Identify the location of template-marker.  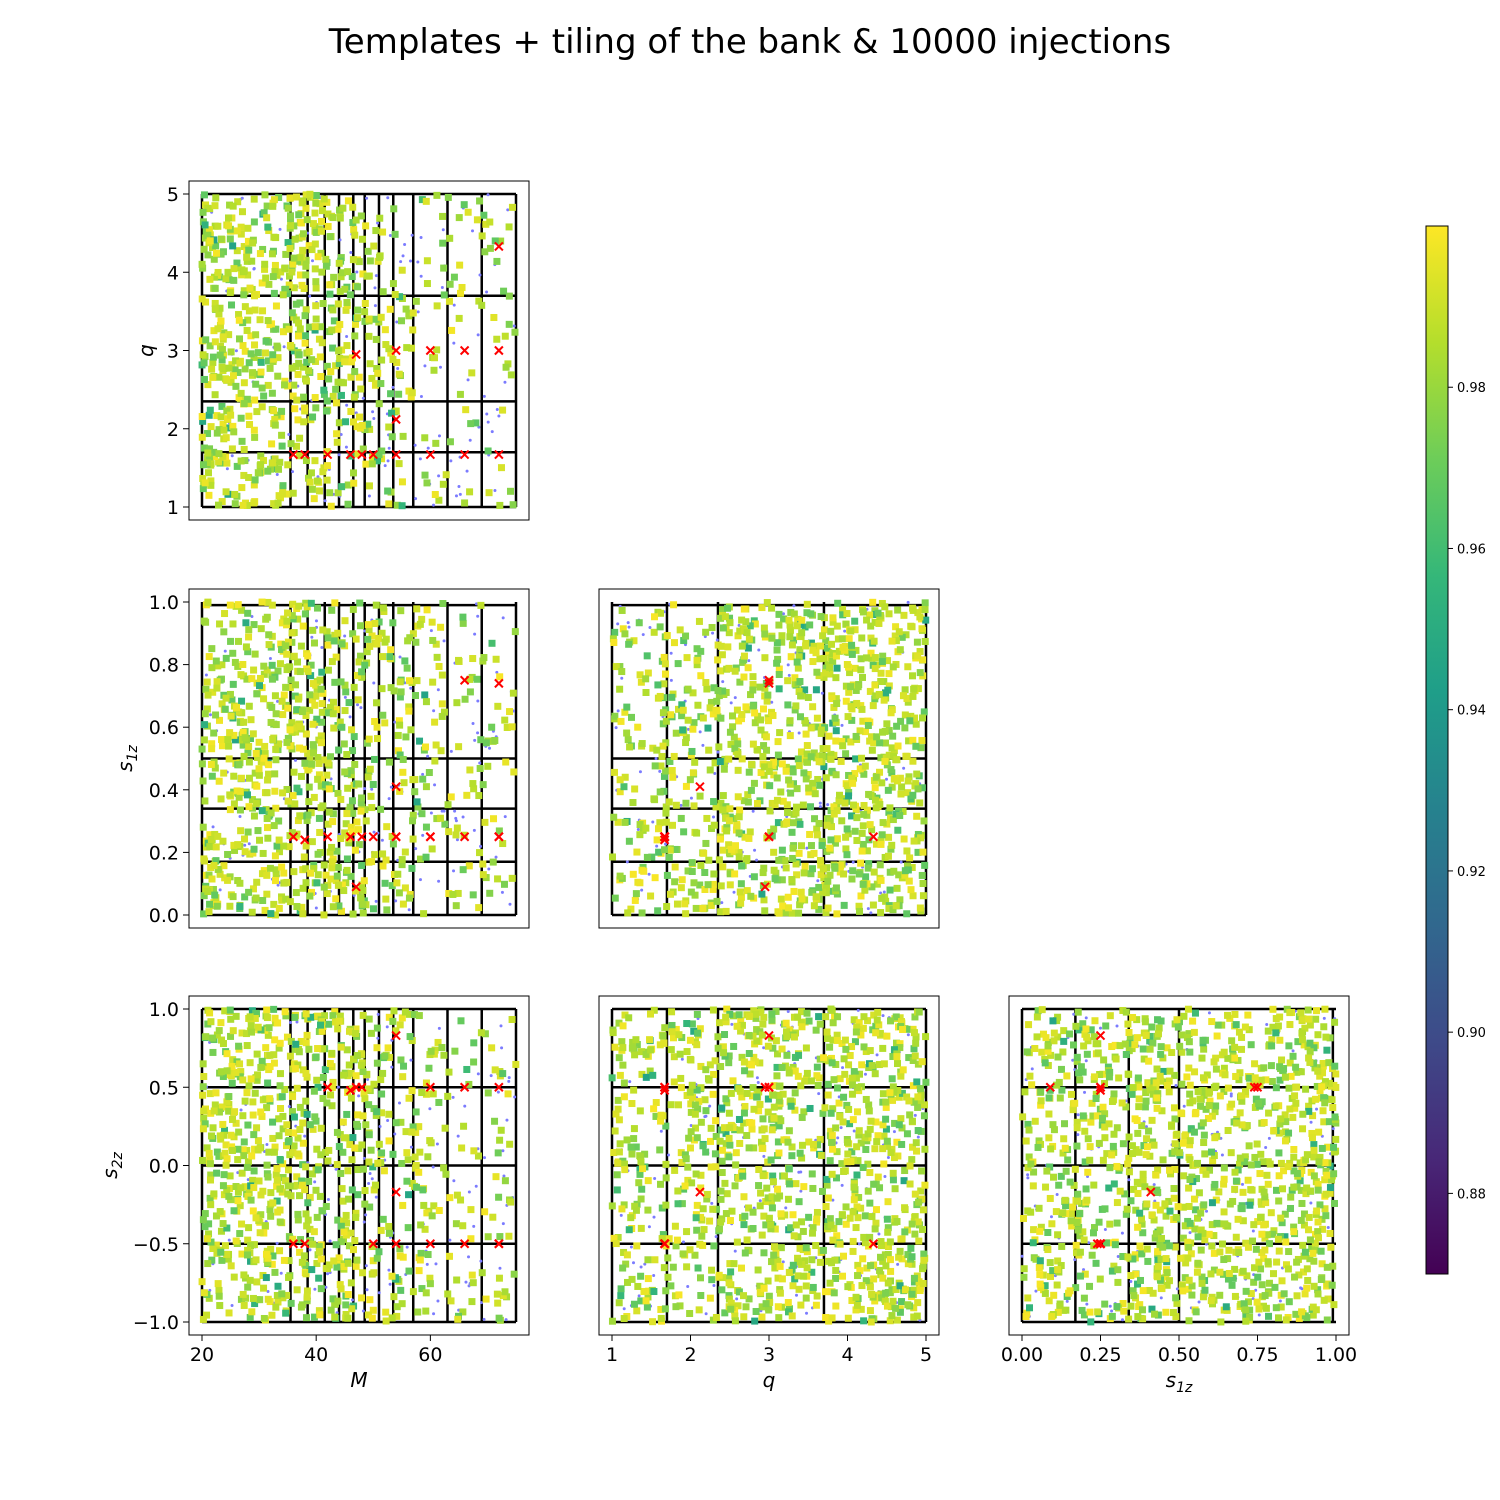
(293, 454).